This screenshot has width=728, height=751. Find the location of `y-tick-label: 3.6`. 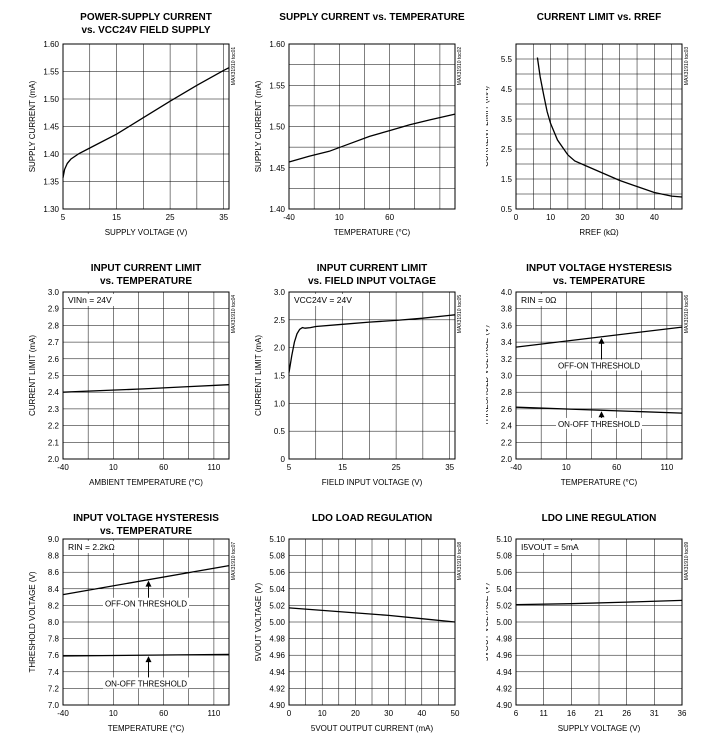

y-tick-label: 3.6 is located at coordinates (507, 325).